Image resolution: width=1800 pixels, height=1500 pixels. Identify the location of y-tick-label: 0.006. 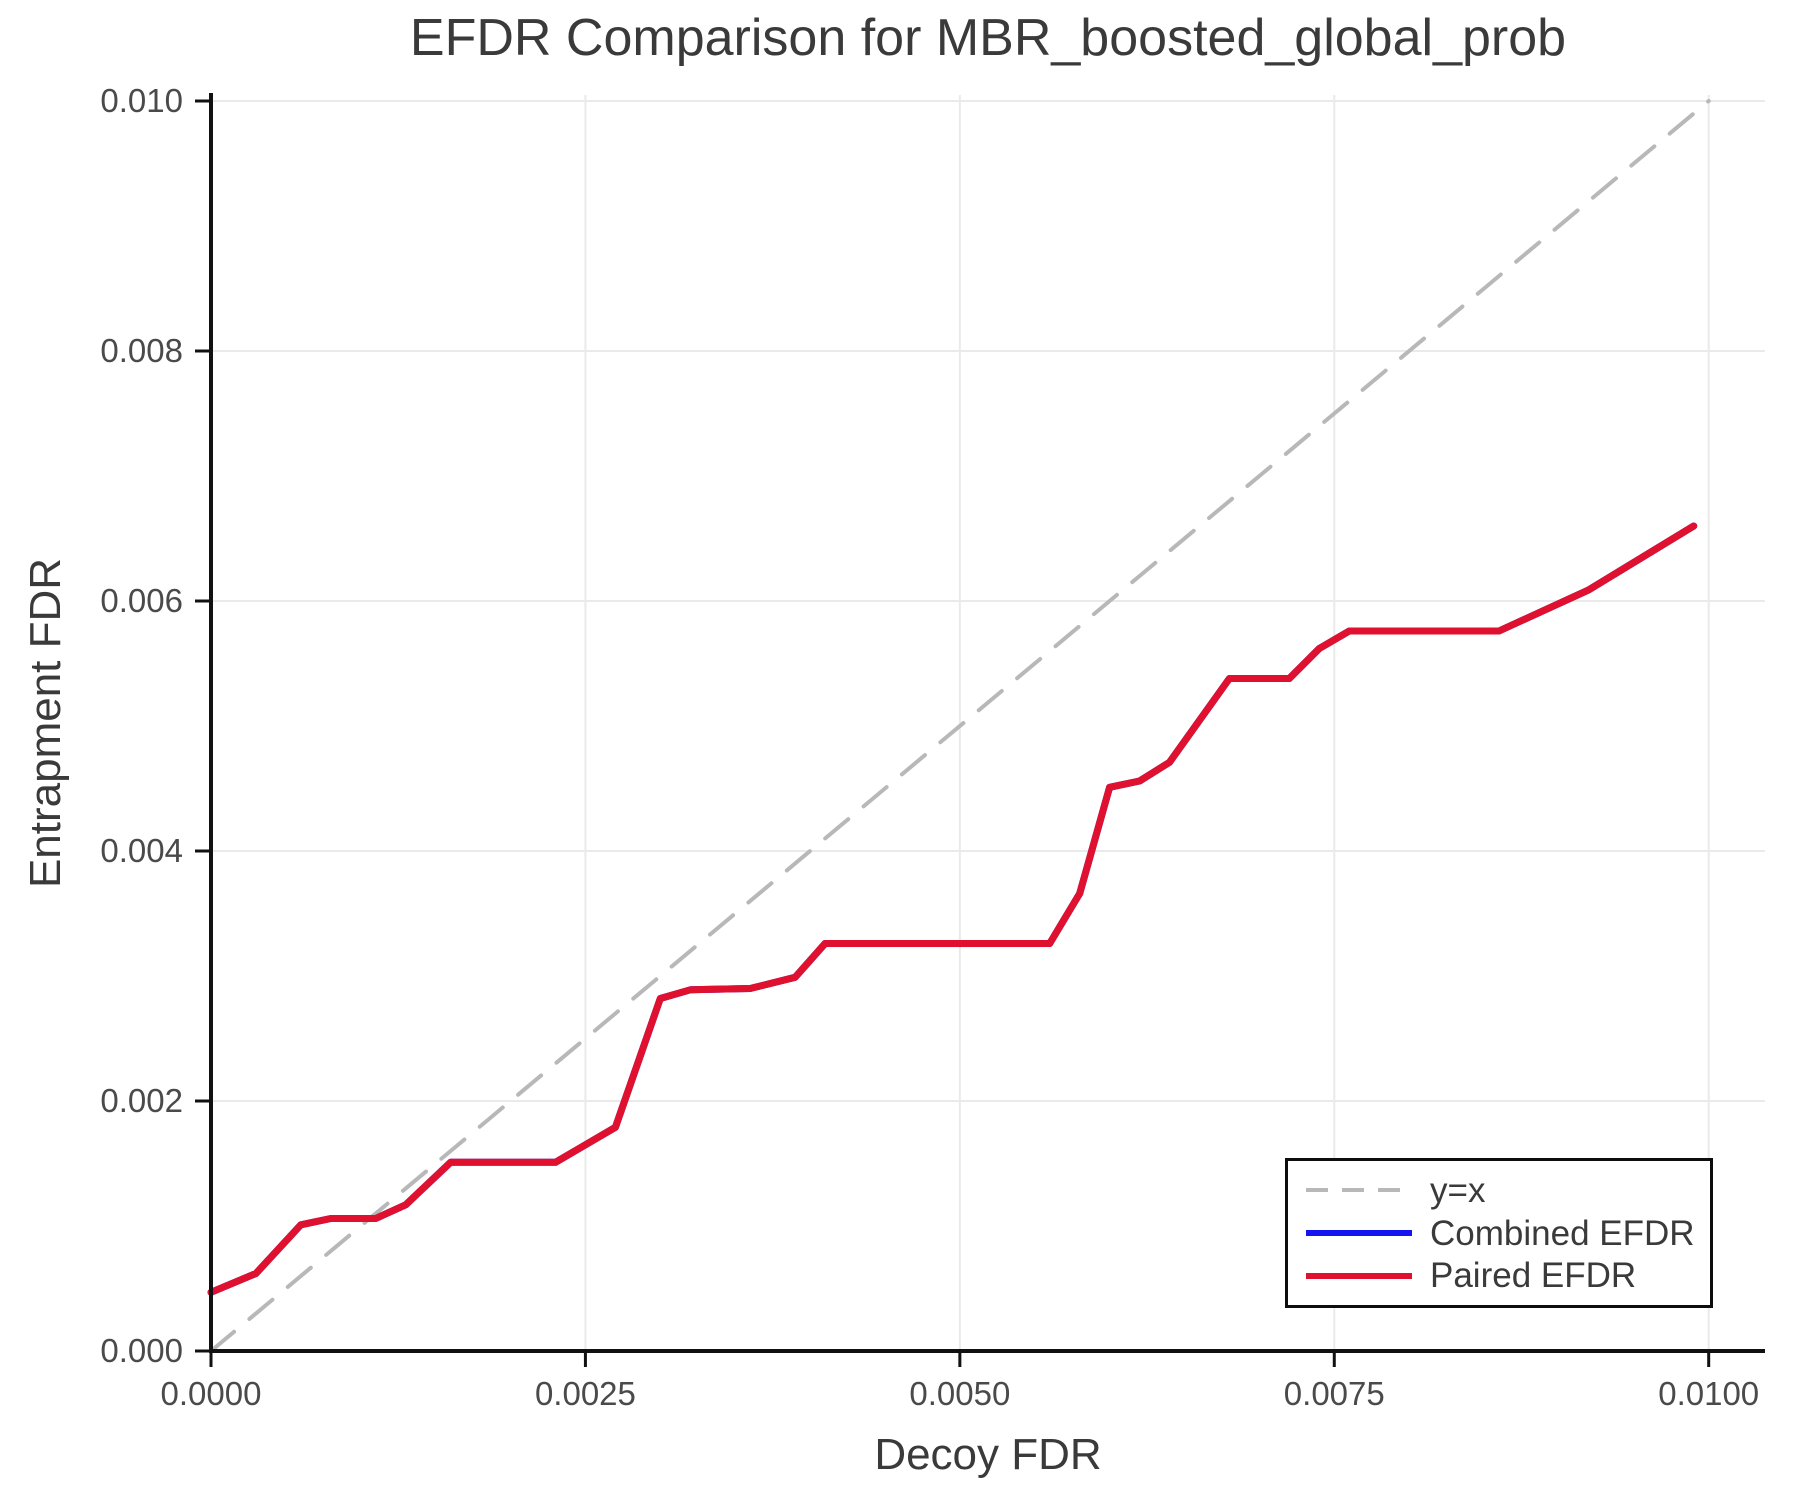
(141, 600).